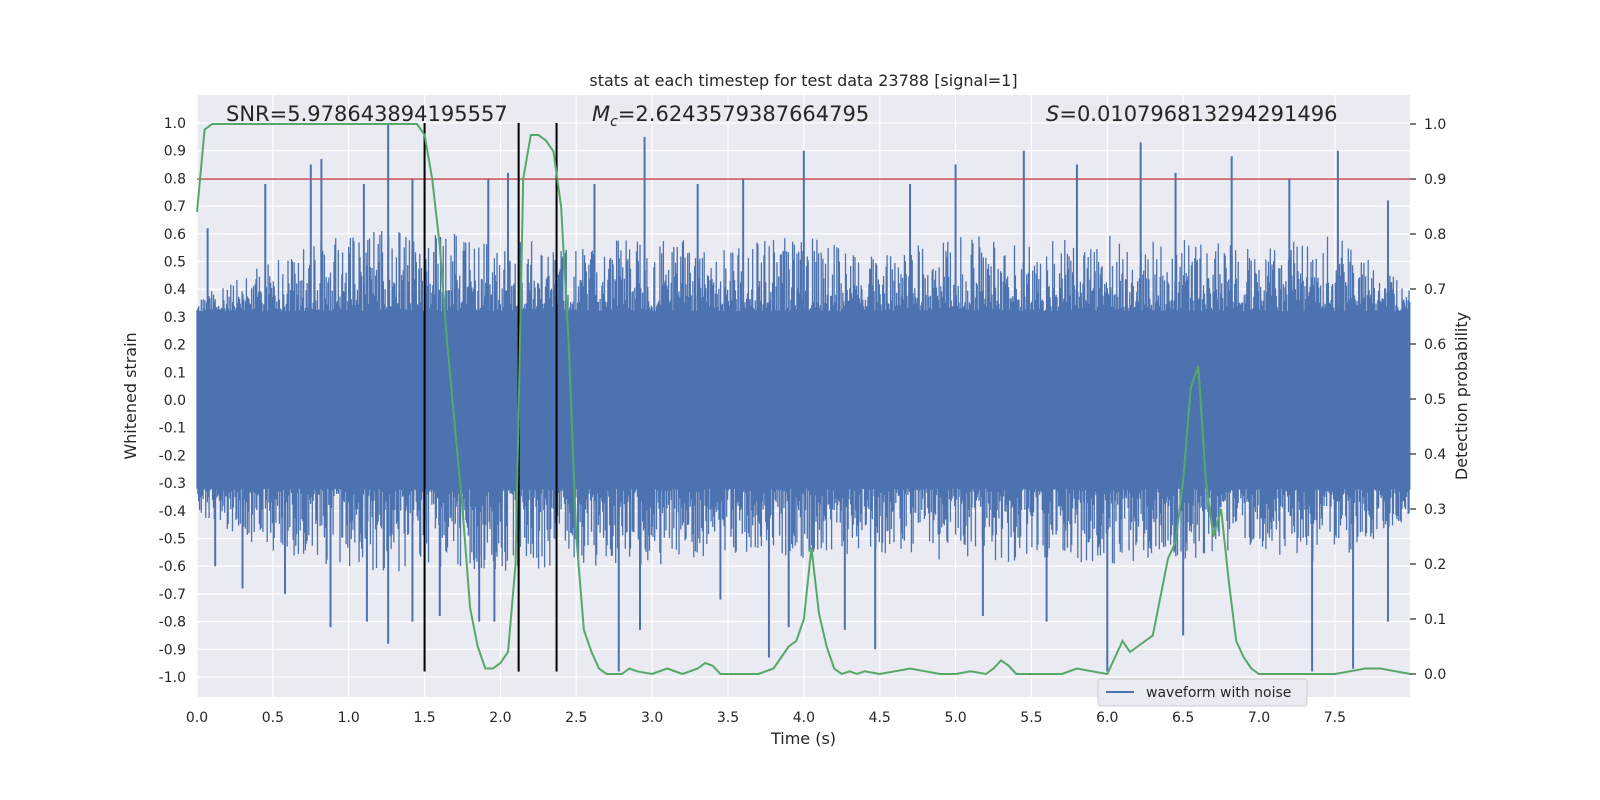  I want to click on y-axis-label-right: Detection probability, so click(1461, 396).